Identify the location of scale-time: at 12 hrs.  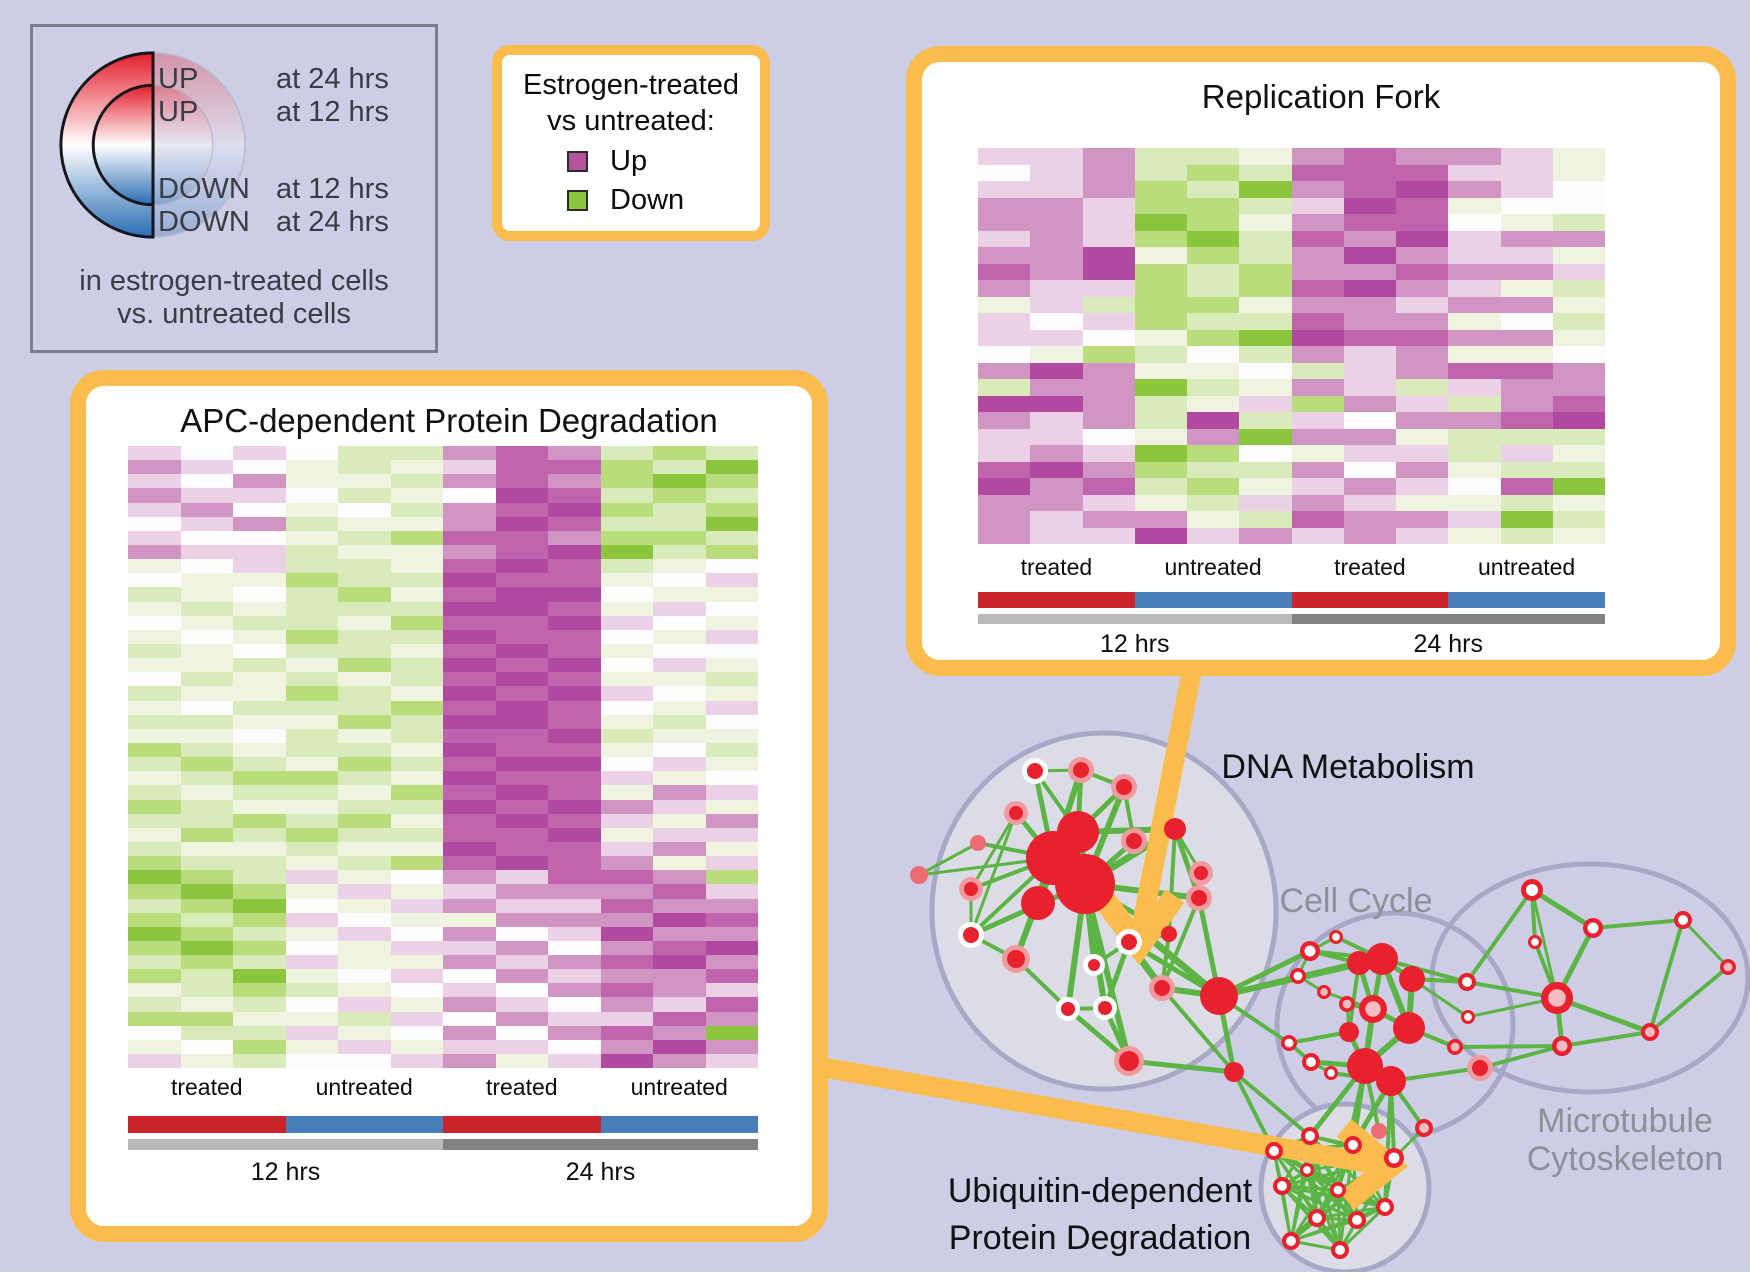
(332, 189).